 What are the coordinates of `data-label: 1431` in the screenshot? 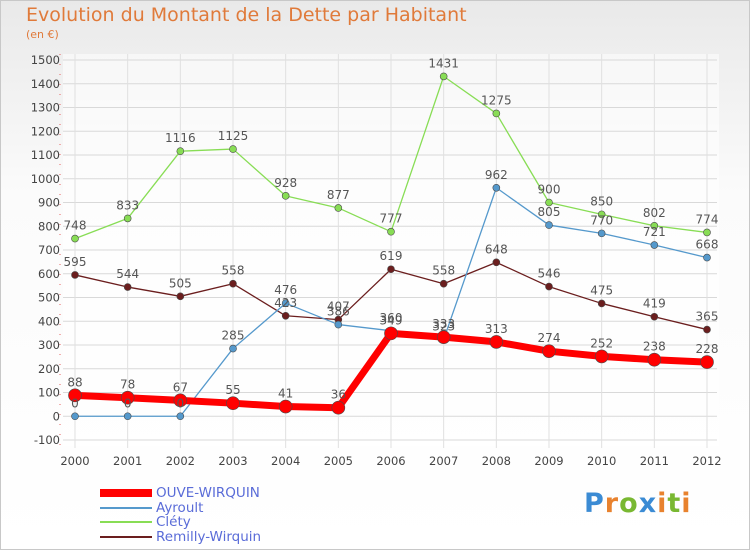 It's located at (443, 63).